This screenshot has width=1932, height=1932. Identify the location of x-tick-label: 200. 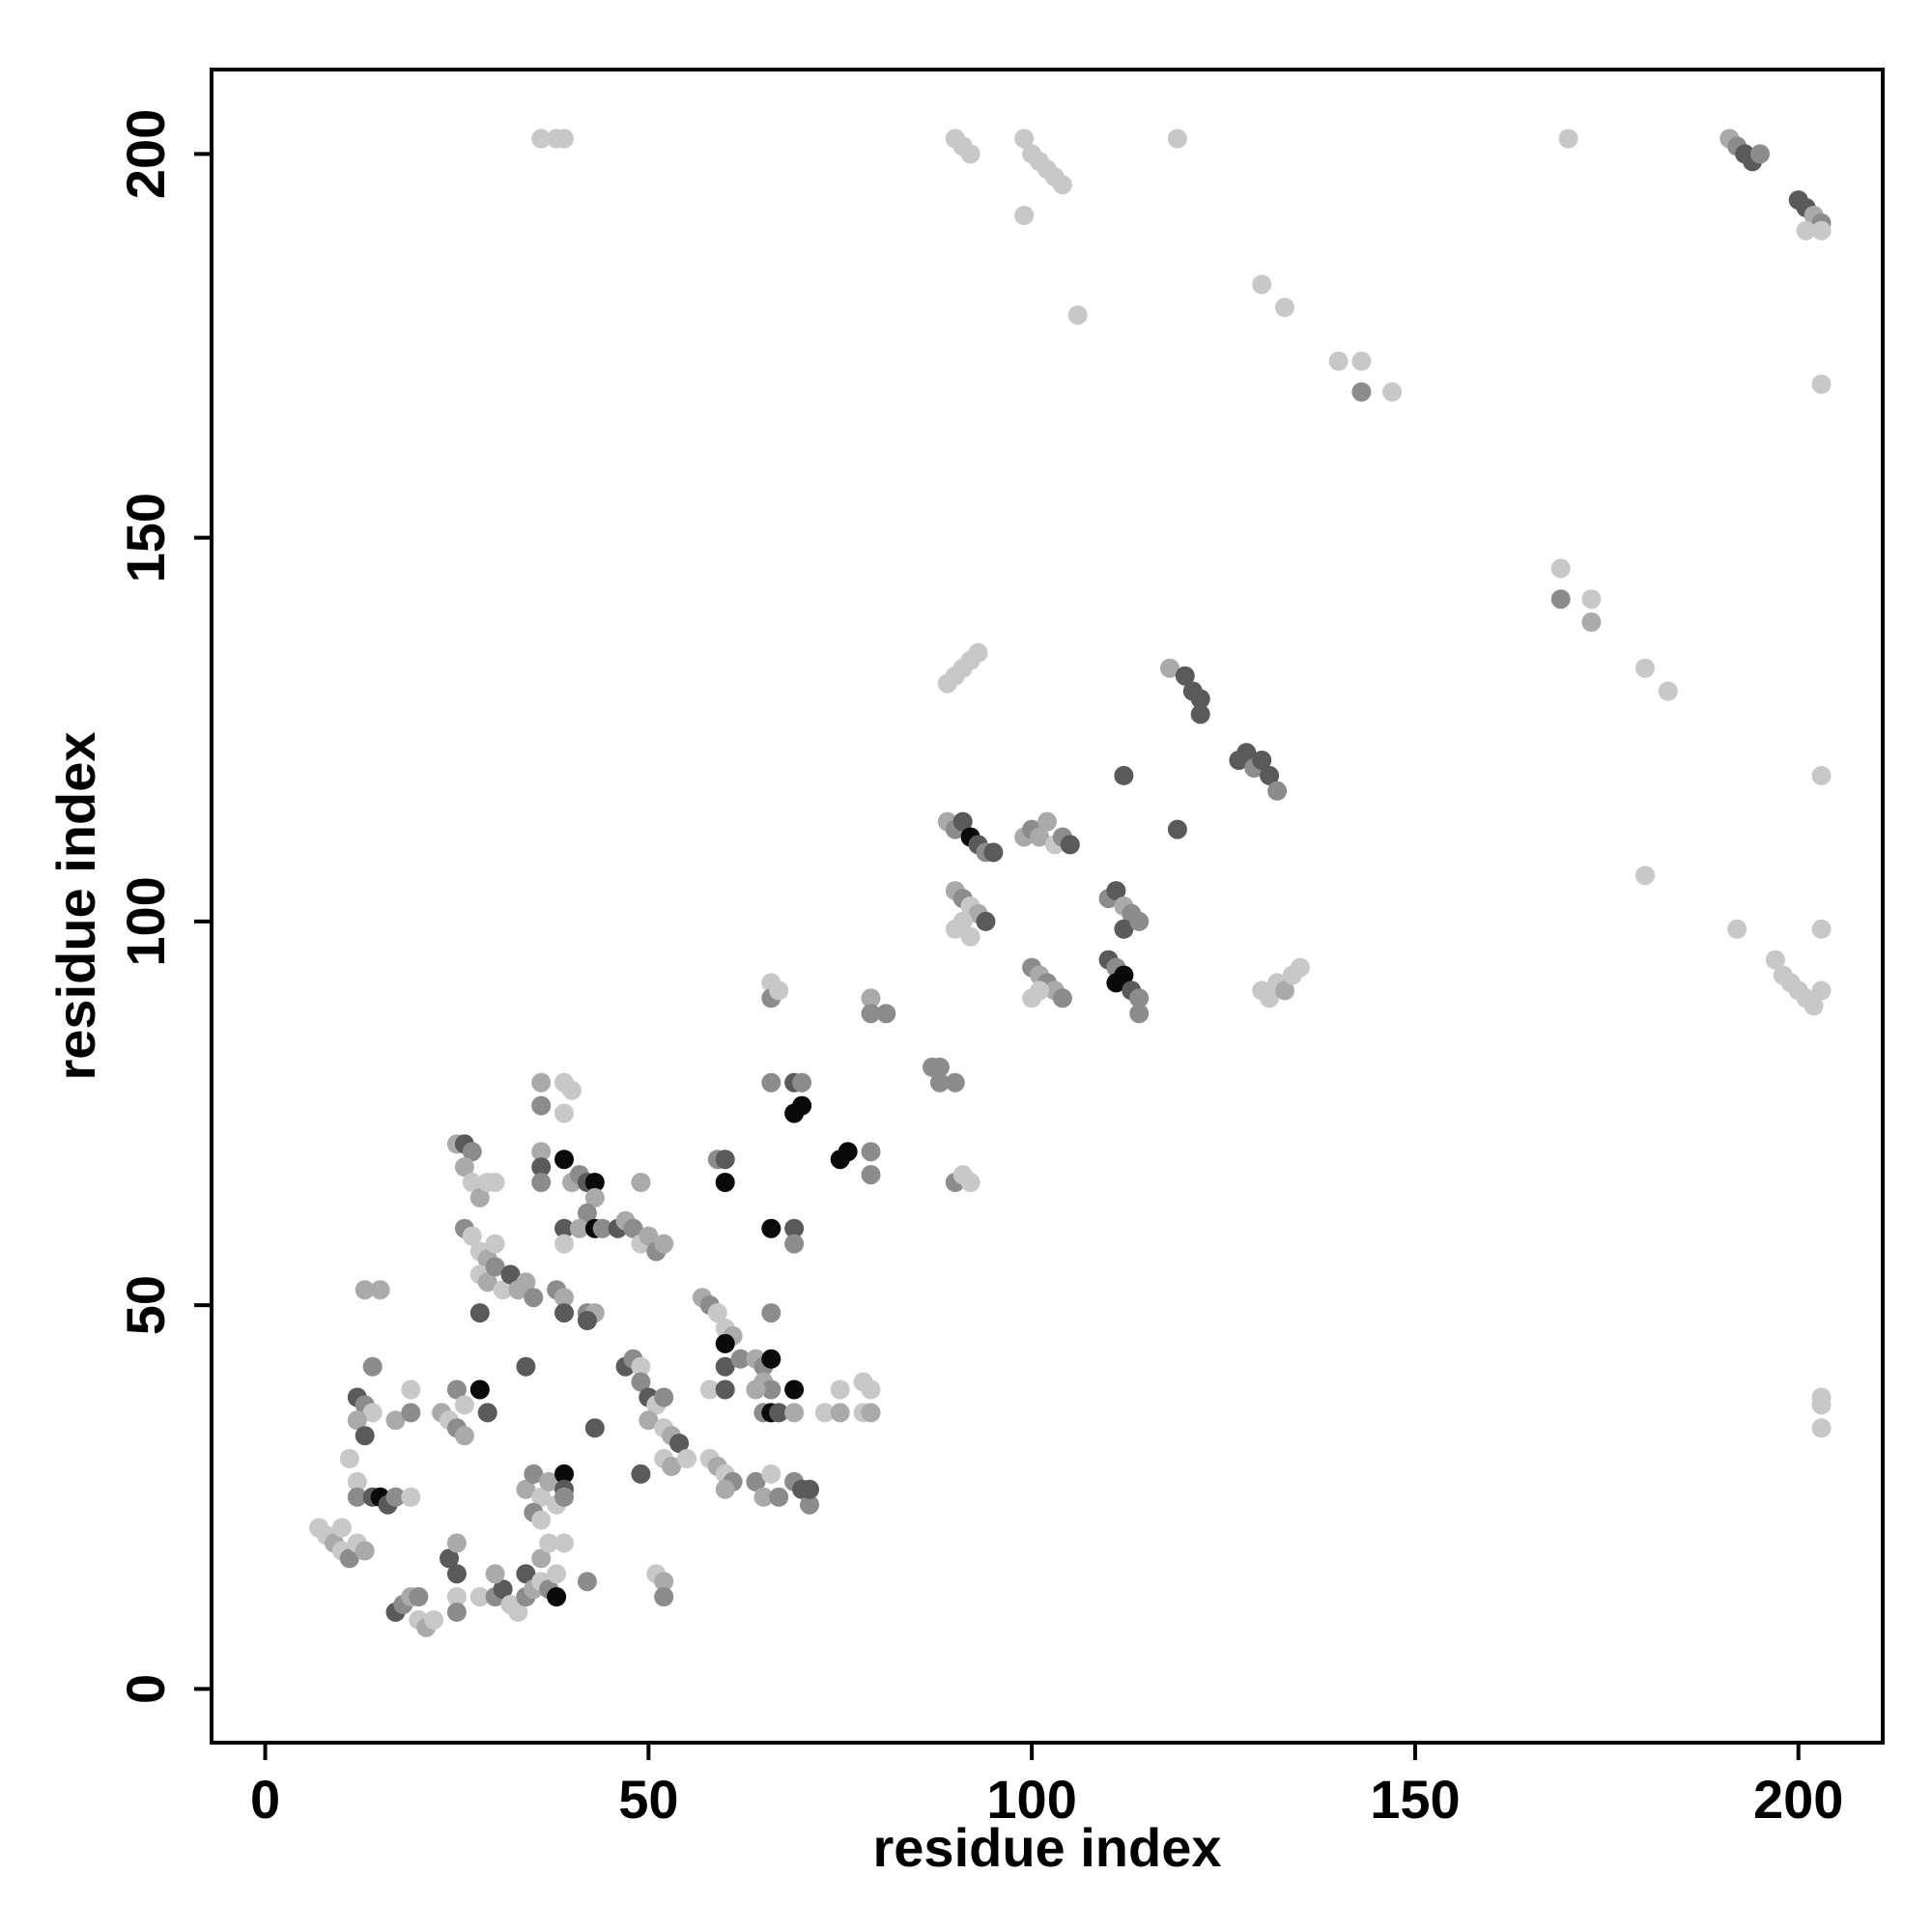
(1798, 1799).